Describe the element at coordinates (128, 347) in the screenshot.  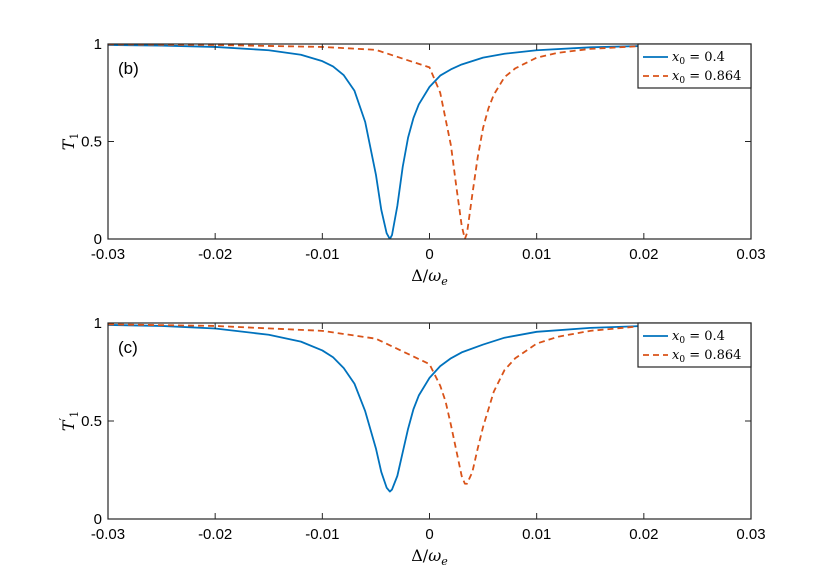
I see `panel-label: (c)` at that location.